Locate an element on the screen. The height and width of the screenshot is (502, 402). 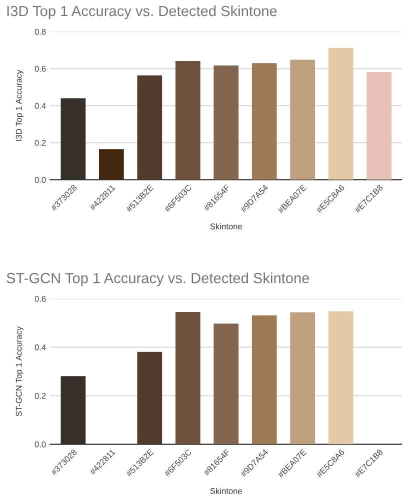
chart-title: I3D Top 1 Accuracy vs. Detected Skintone is located at coordinates (142, 12).